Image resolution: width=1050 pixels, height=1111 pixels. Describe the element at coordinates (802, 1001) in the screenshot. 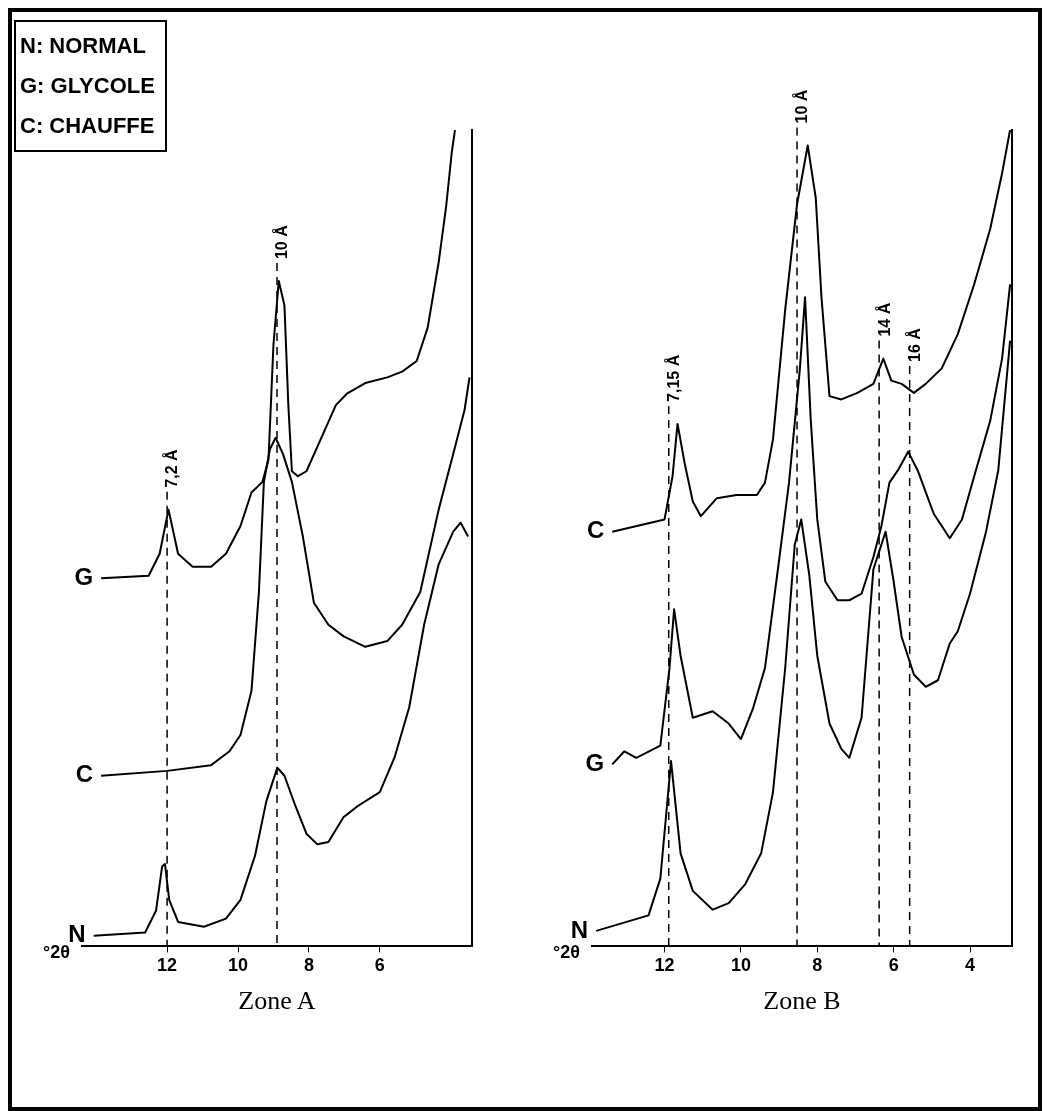

I see `text: Zone B` at that location.